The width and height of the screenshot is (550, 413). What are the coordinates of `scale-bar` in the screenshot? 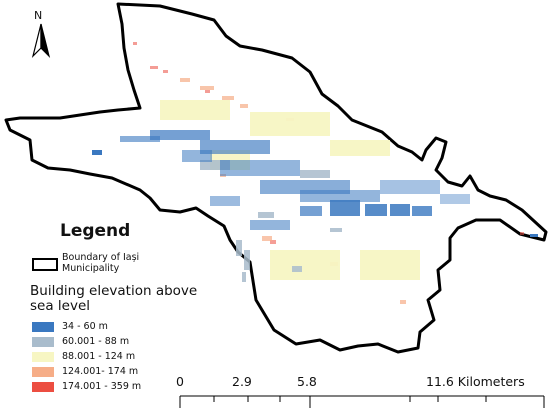 It's located at (362, 401).